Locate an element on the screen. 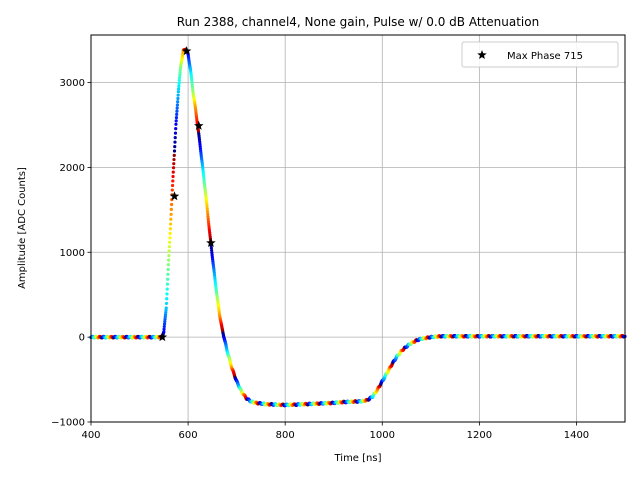  y-axis-ticks: −1000 0 1000 2000 3000 is located at coordinates (71, 253).